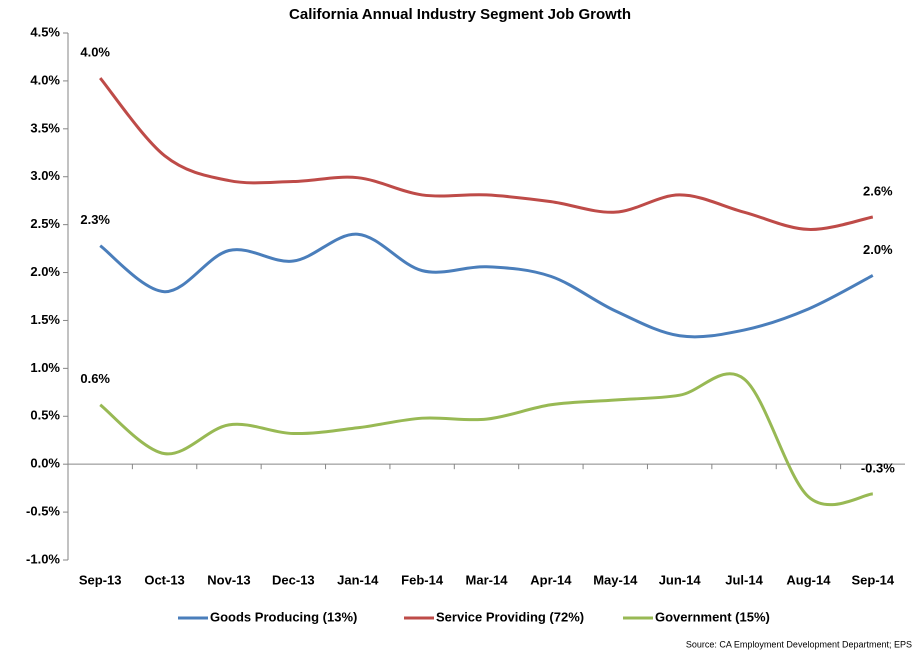 Image resolution: width=918 pixels, height=657 pixels. I want to click on legend-label: Government (15%), so click(712, 616).